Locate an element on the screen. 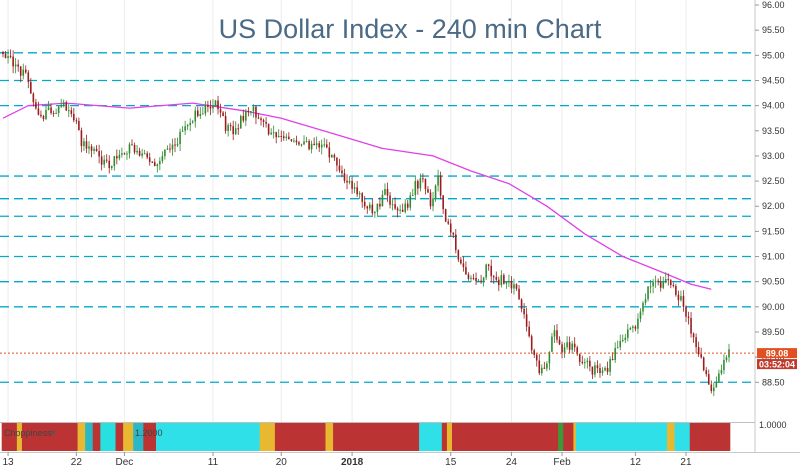 Image resolution: width=800 pixels, height=465 pixels. chart-title: US Dollar Index - 240 min Chart is located at coordinates (410, 29).